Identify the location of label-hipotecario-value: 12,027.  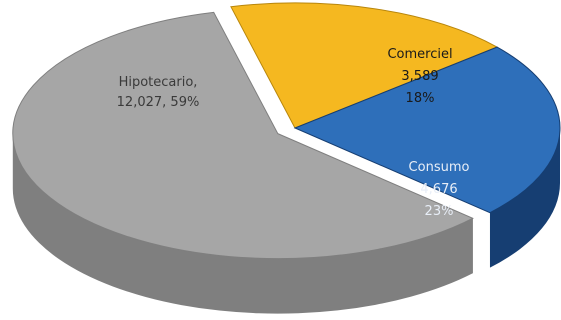
(140, 102).